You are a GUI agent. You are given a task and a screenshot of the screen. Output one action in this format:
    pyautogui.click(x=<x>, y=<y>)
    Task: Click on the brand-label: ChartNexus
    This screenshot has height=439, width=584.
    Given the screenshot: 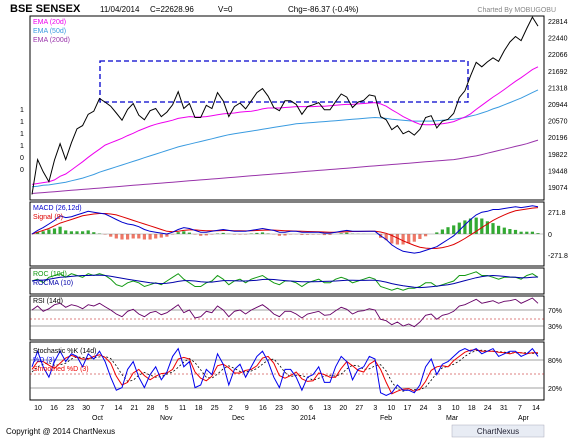 What is the action you would take?
    pyautogui.click(x=498, y=431)
    